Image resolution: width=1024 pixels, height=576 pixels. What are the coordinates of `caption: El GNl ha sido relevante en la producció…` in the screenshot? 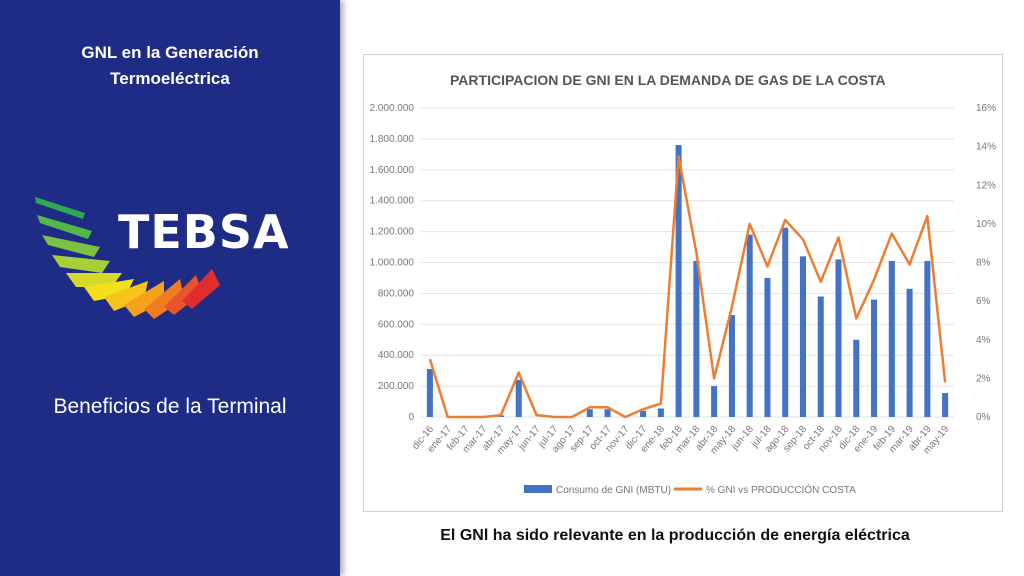 It's located at (675, 535).